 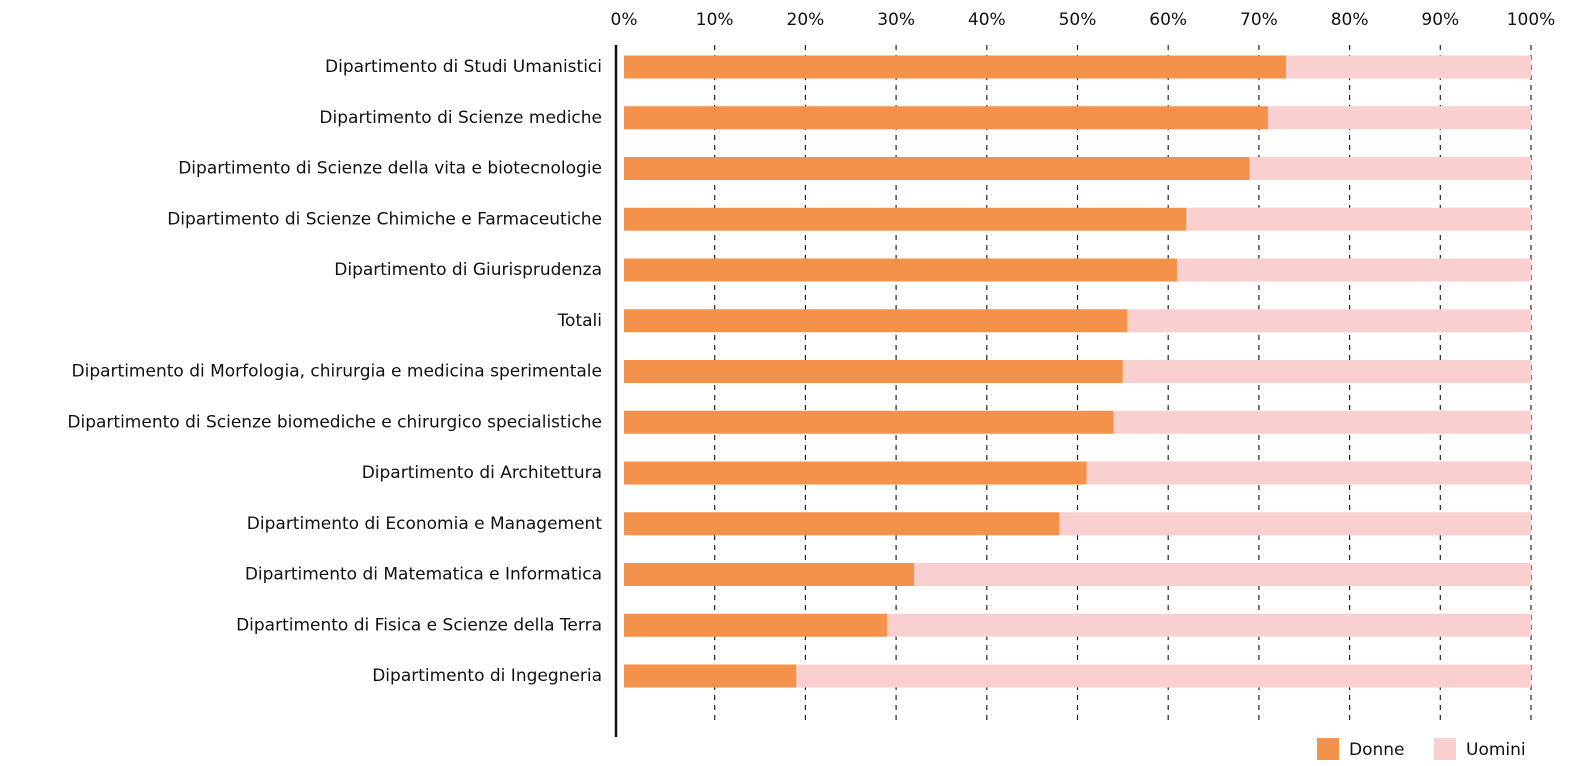 What do you see at coordinates (624, 20) in the screenshot?
I see `x-tick-label: 0%` at bounding box center [624, 20].